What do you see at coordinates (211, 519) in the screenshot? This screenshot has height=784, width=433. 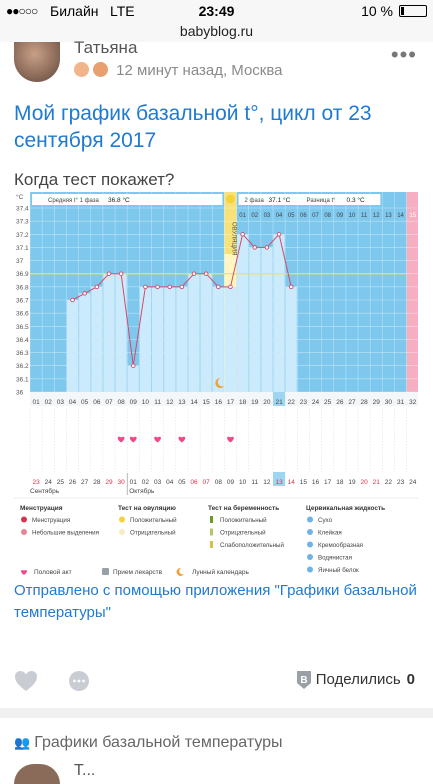 I see `legend-marker-pregnancy_test` at bounding box center [211, 519].